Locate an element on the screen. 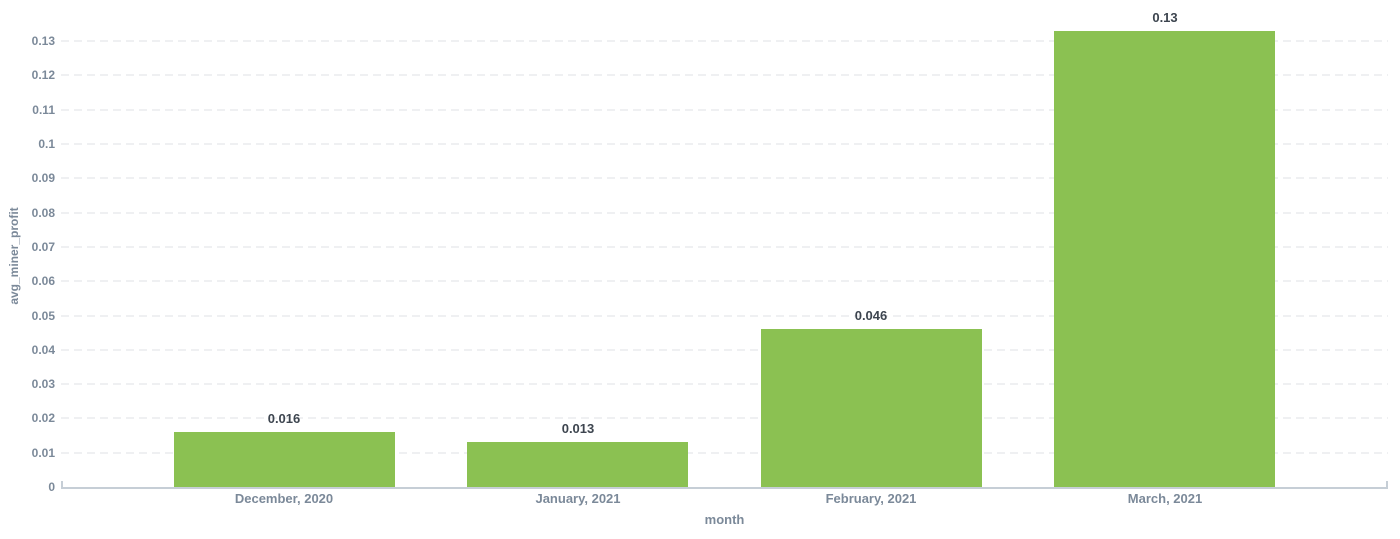 The height and width of the screenshot is (539, 1400). y-tick-label: 0.01 is located at coordinates (43, 452).